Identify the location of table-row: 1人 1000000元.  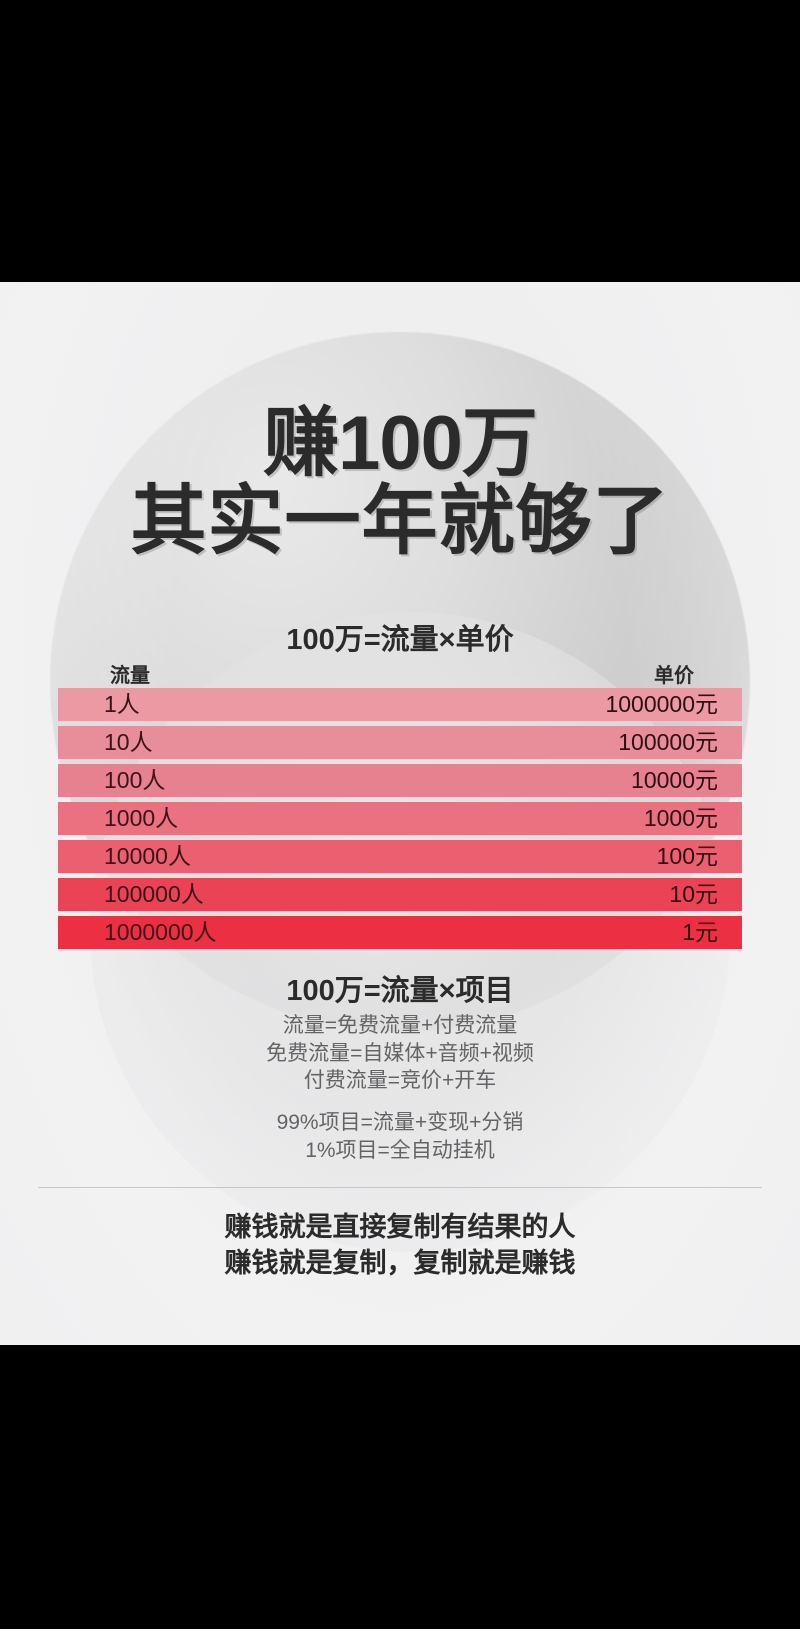
(400, 704).